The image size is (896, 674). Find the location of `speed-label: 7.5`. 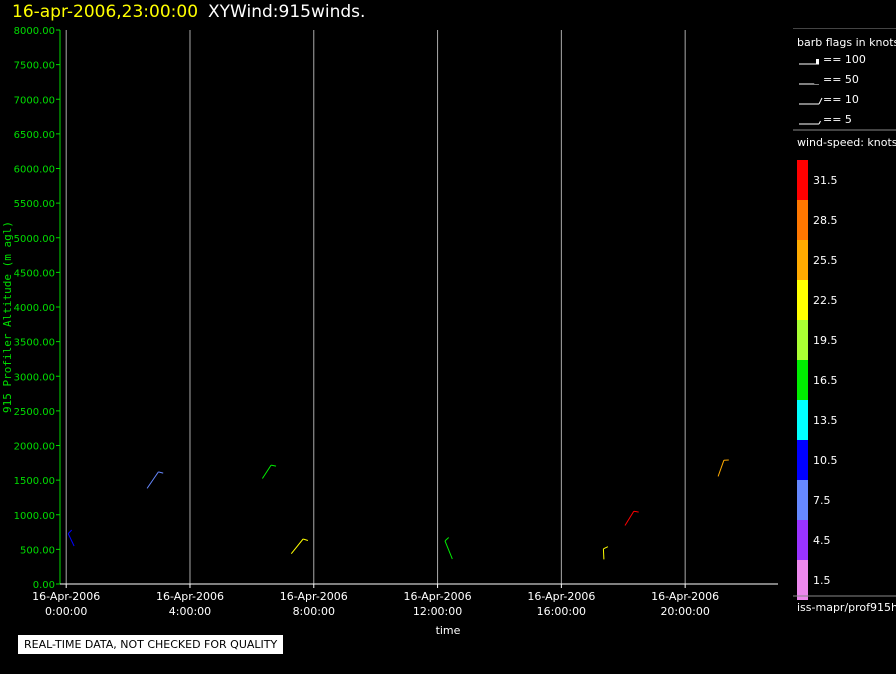

speed-label: 7.5 is located at coordinates (822, 500).